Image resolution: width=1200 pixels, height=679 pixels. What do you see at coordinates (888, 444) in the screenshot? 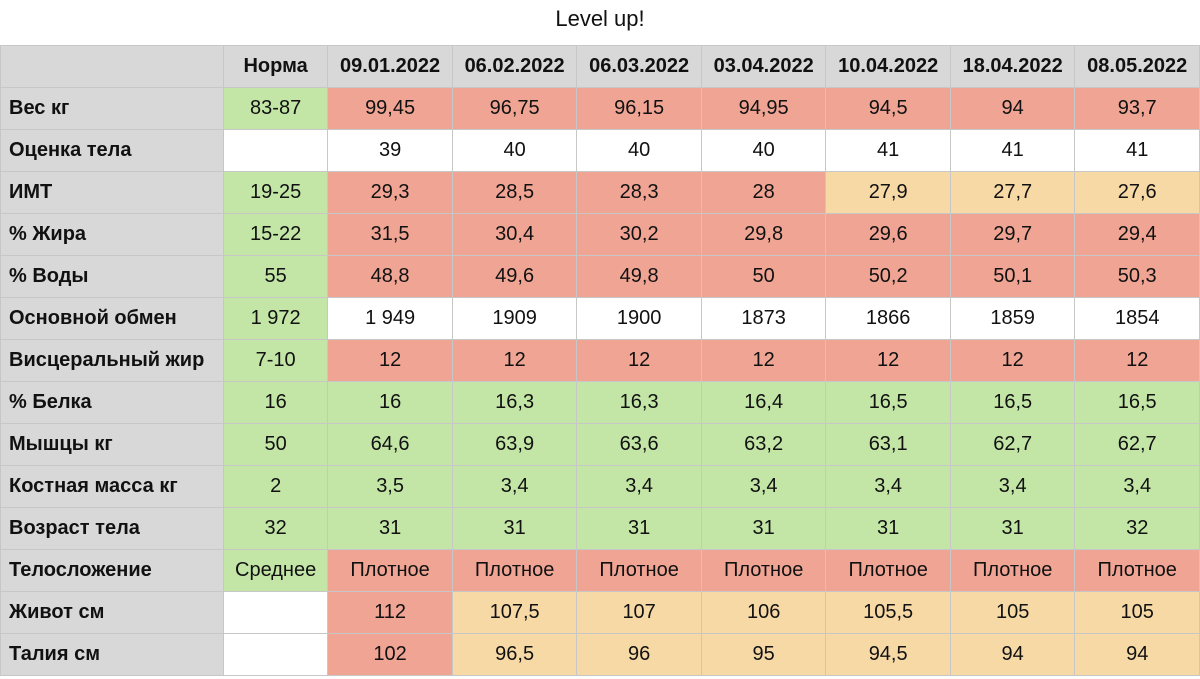
I see `value-cell: 63,1` at bounding box center [888, 444].